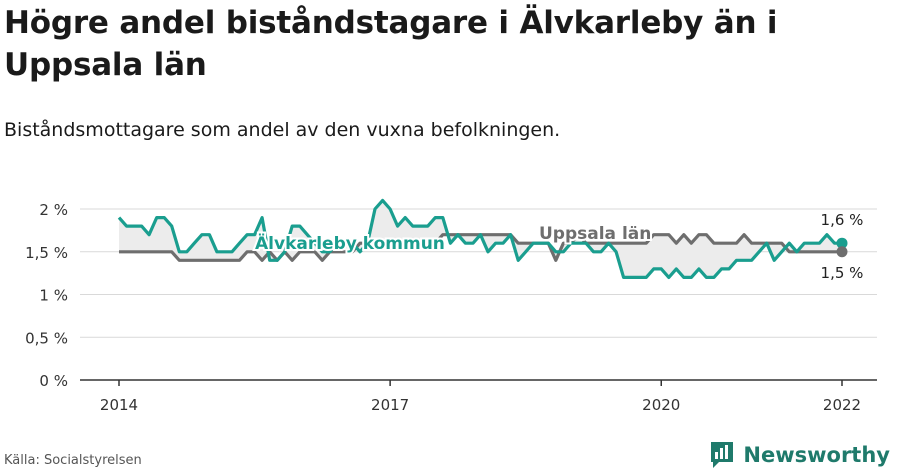  I want to click on brand-name: Newsworthy, so click(816, 455).